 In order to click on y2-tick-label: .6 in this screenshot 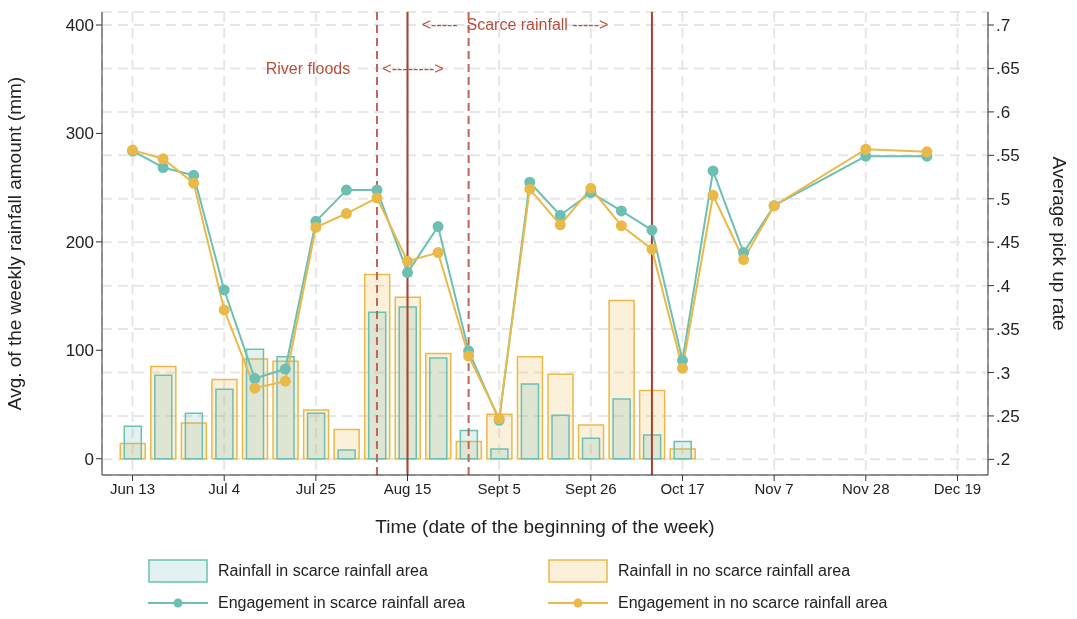, I will do `click(1003, 112)`.